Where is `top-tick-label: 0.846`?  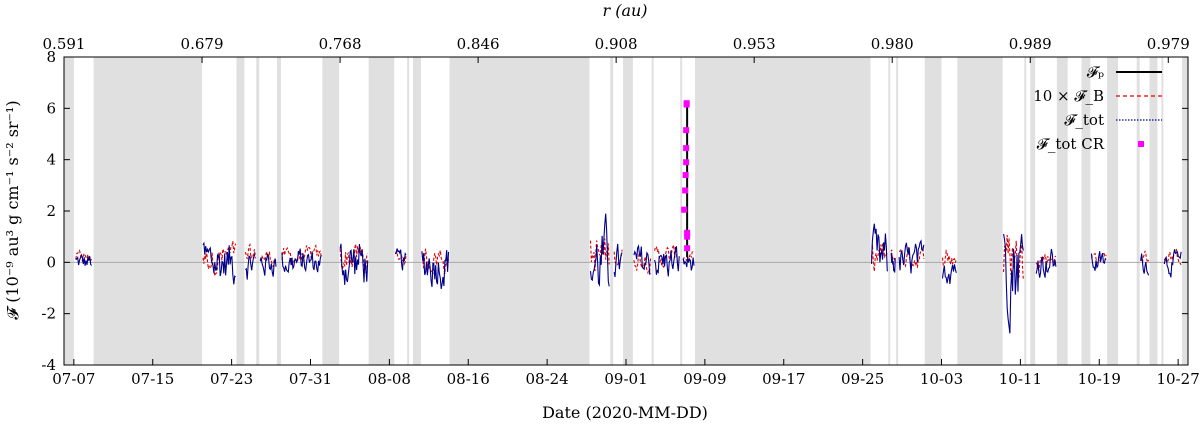 top-tick-label: 0.846 is located at coordinates (478, 44).